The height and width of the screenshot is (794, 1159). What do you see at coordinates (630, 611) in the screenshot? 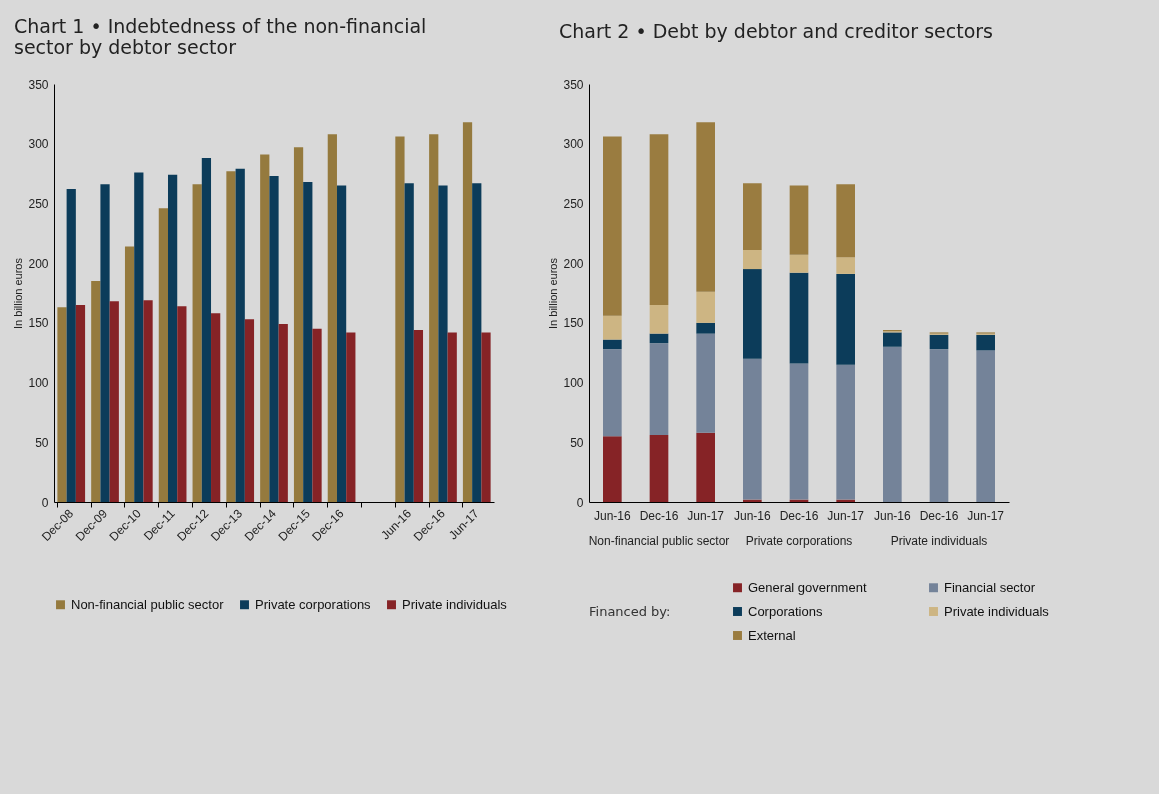
I see `legend-title: Financed by:` at bounding box center [630, 611].